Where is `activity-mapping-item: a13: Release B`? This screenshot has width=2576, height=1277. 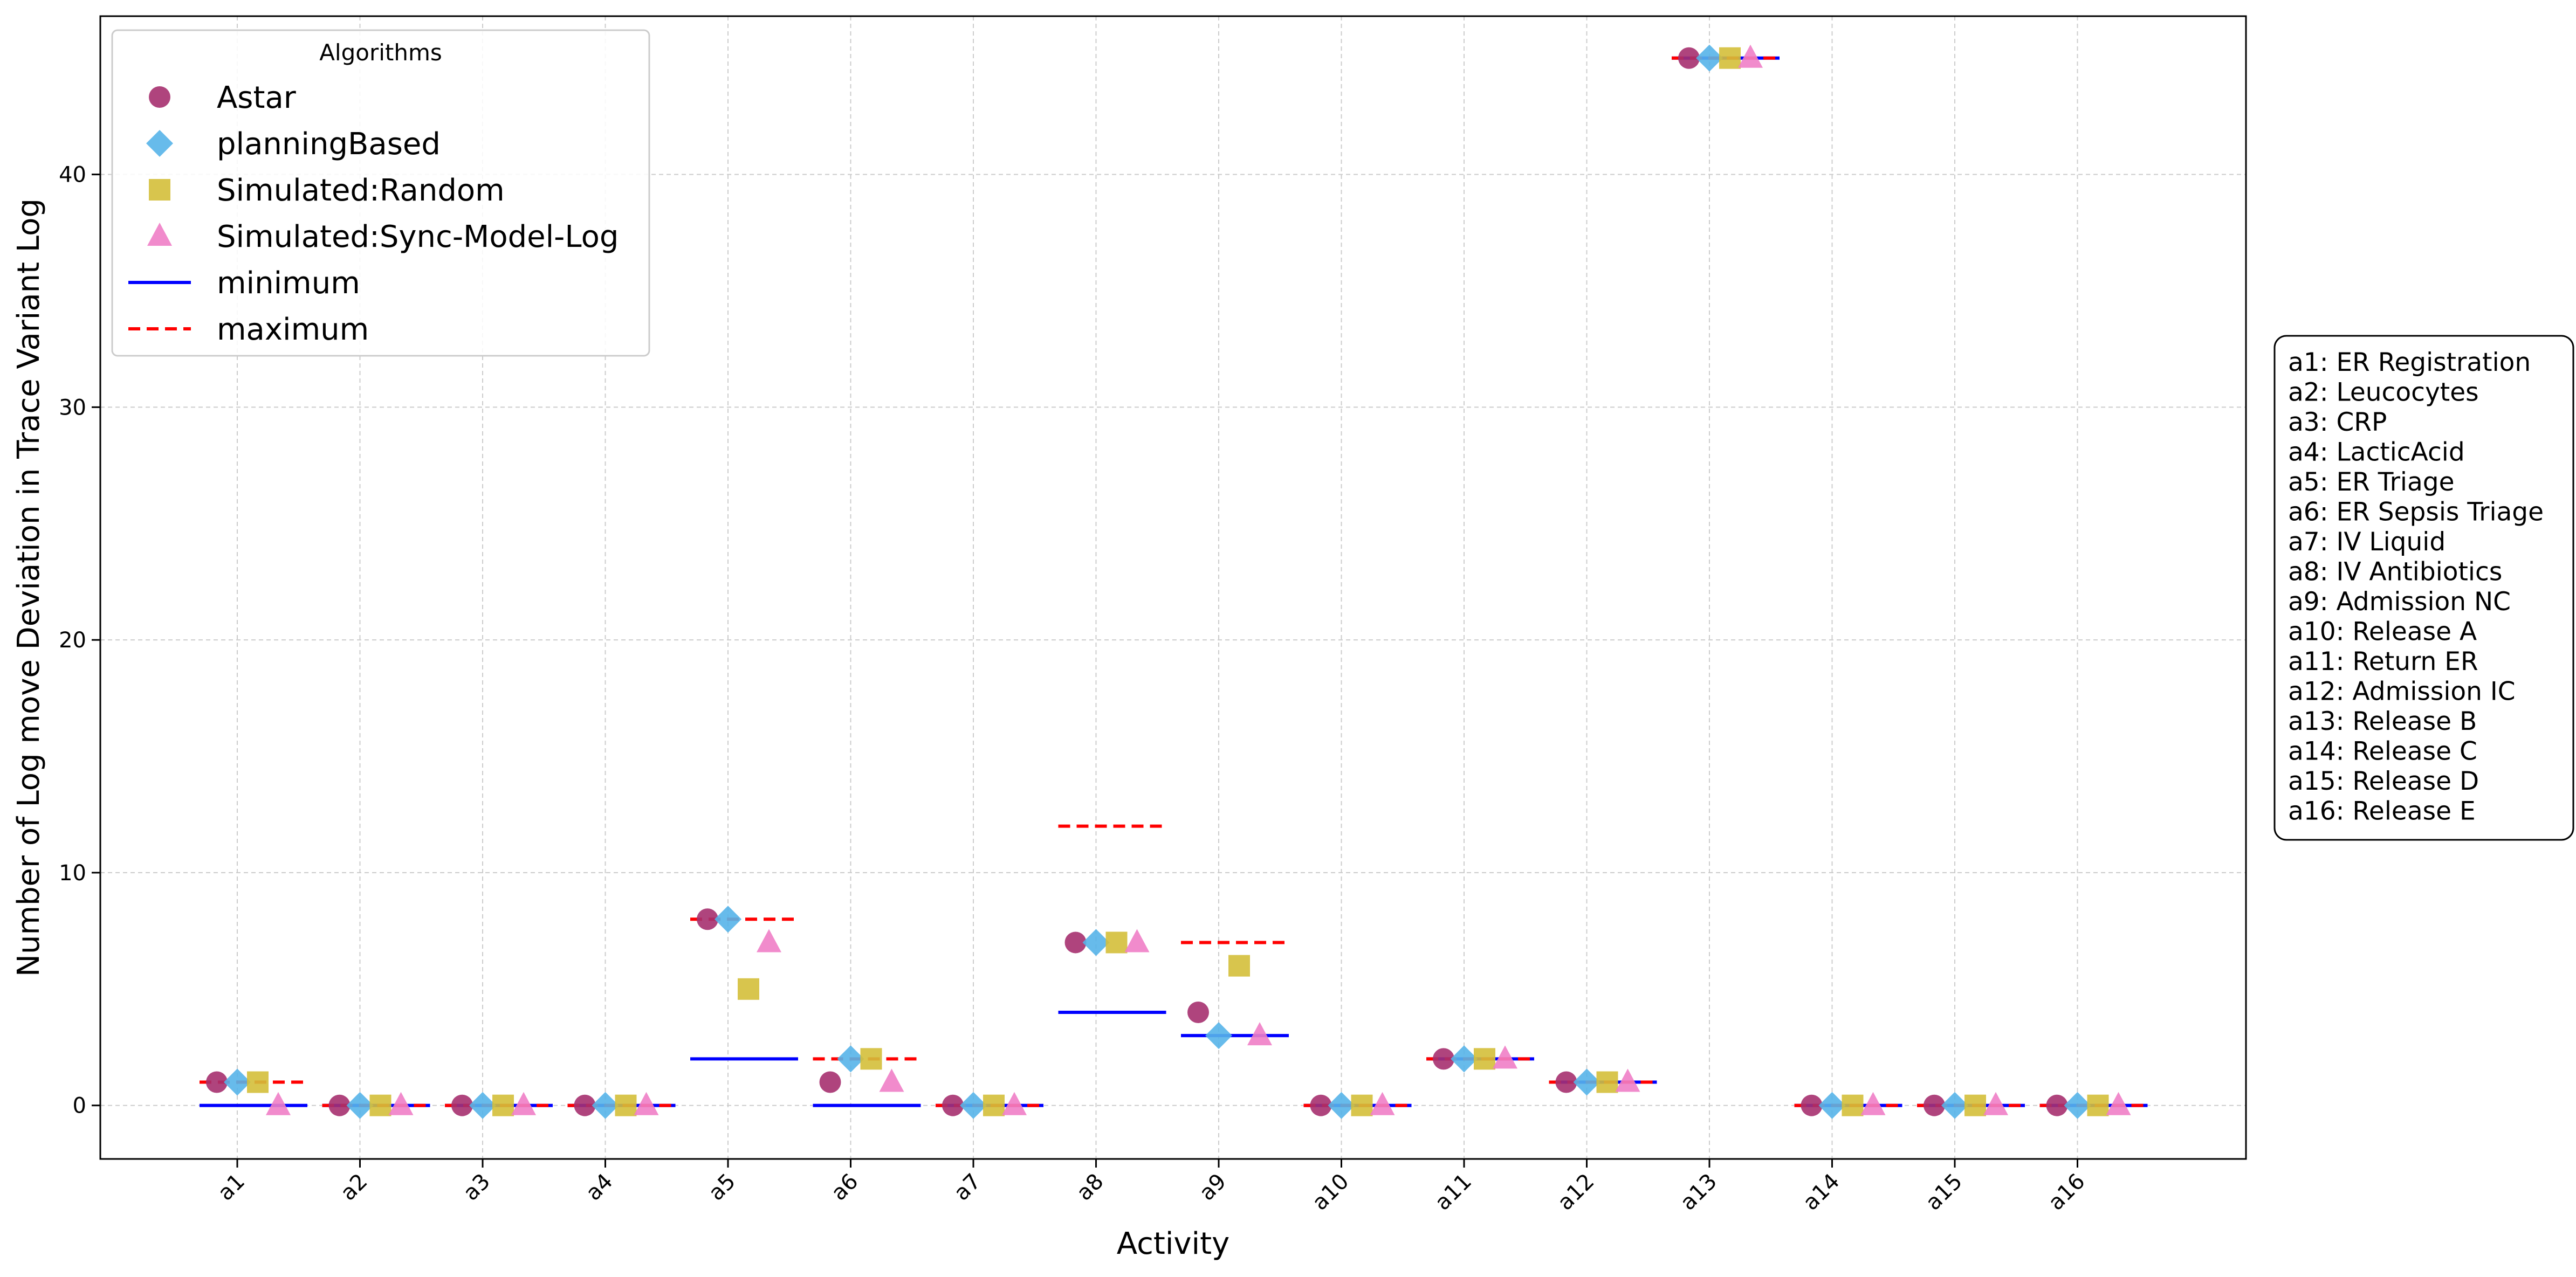 activity-mapping-item: a13: Release B is located at coordinates (2383, 721).